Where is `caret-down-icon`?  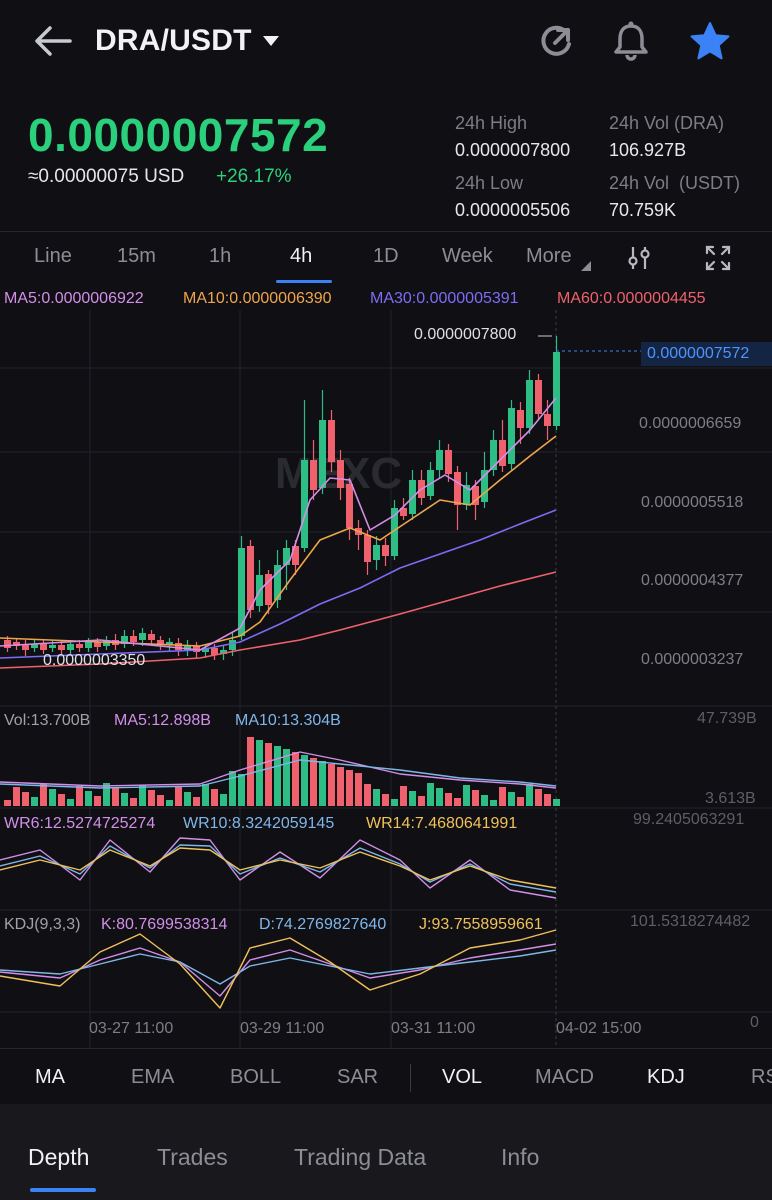 caret-down-icon is located at coordinates (271, 41).